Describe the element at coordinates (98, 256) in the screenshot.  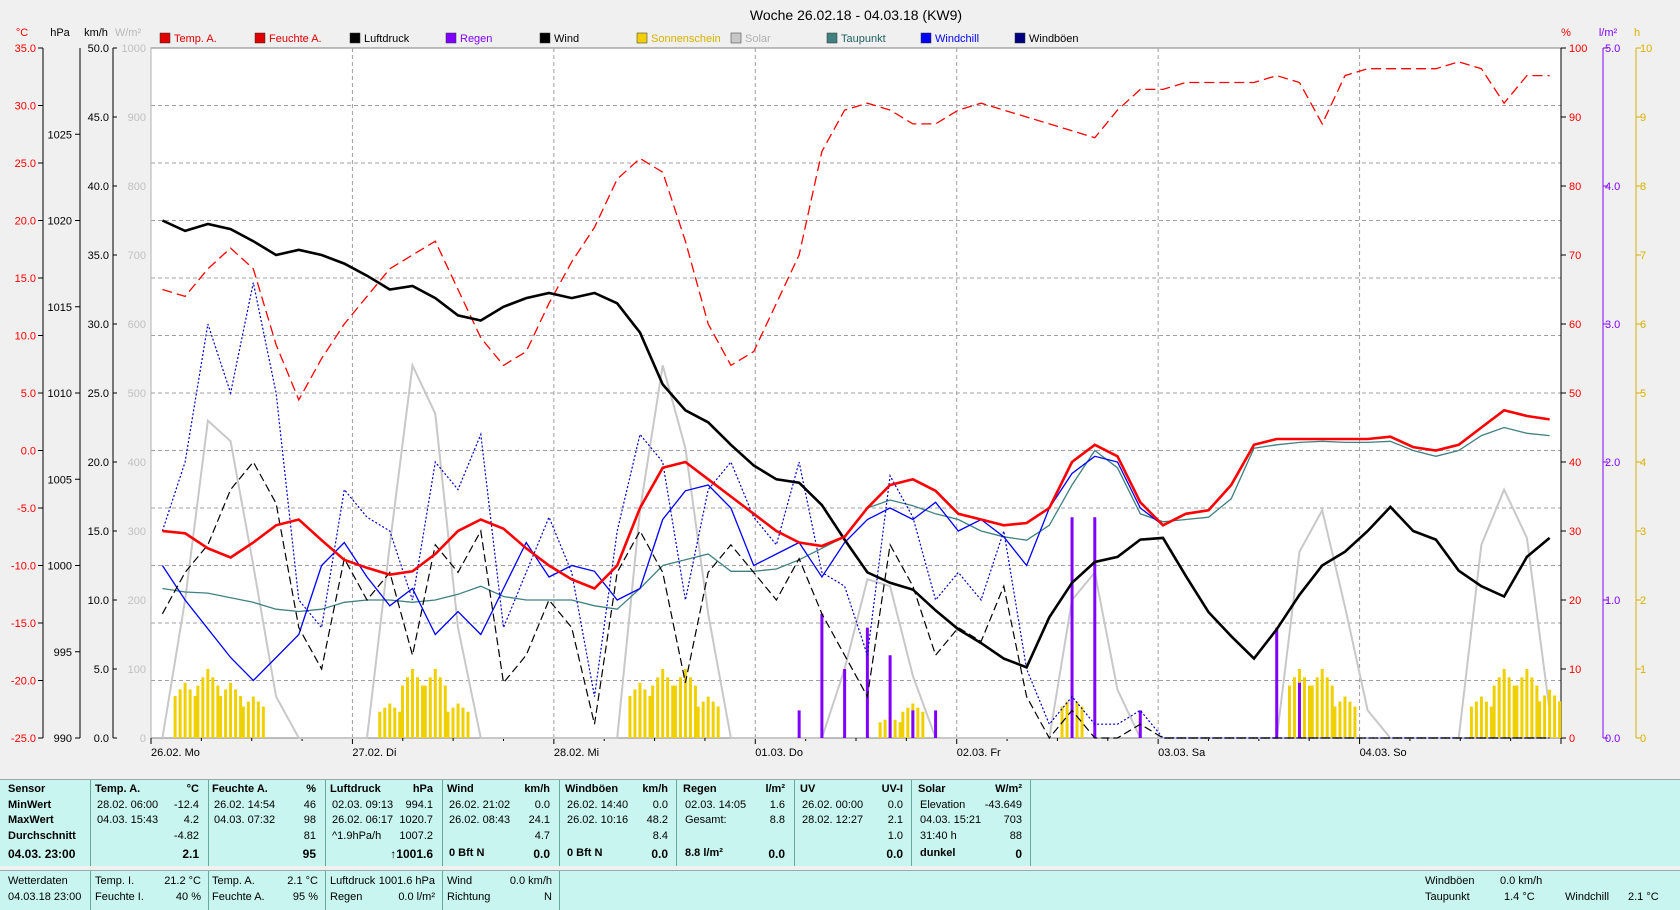
I see `wind-tick-label: 35.0` at that location.